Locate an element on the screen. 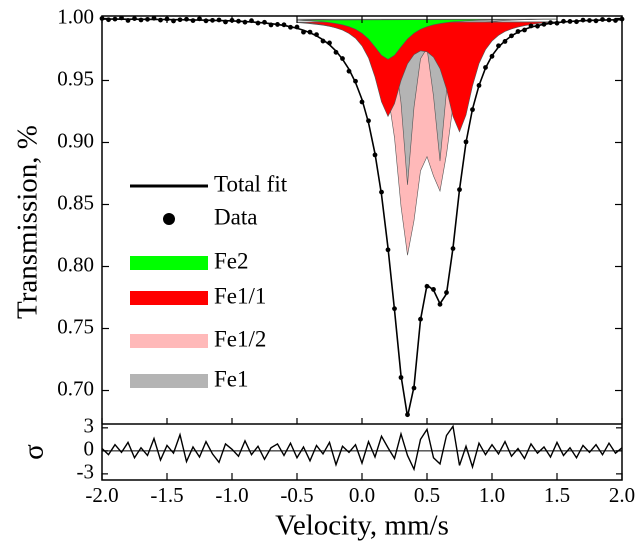 The image size is (636, 549). x-tick-label: -2.0 is located at coordinates (101, 495).